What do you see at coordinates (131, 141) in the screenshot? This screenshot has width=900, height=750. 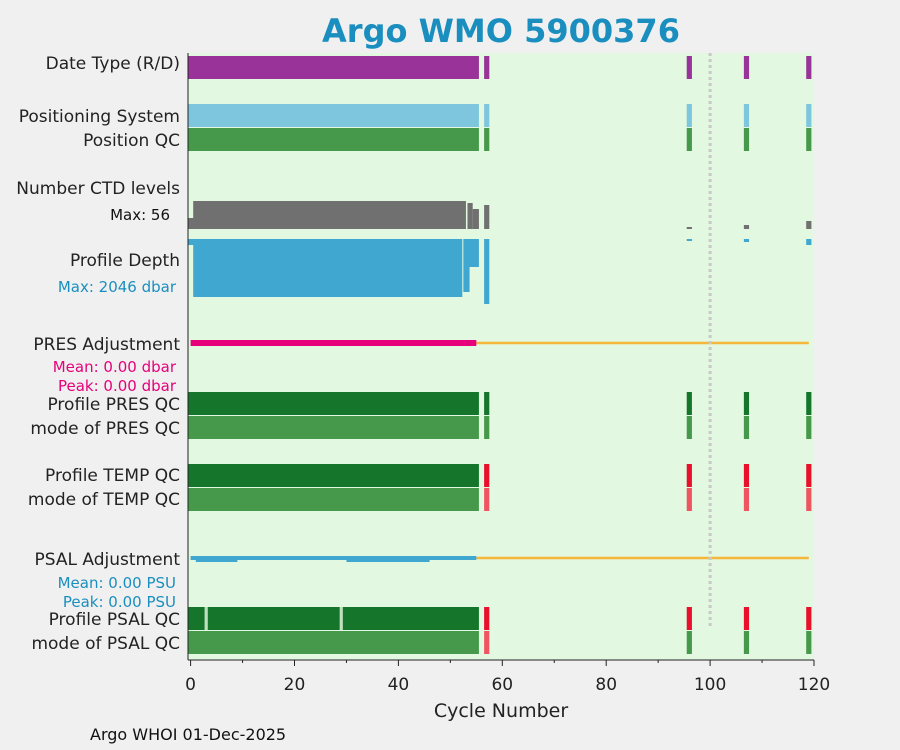 I see `label-position-qc: Position QC` at bounding box center [131, 141].